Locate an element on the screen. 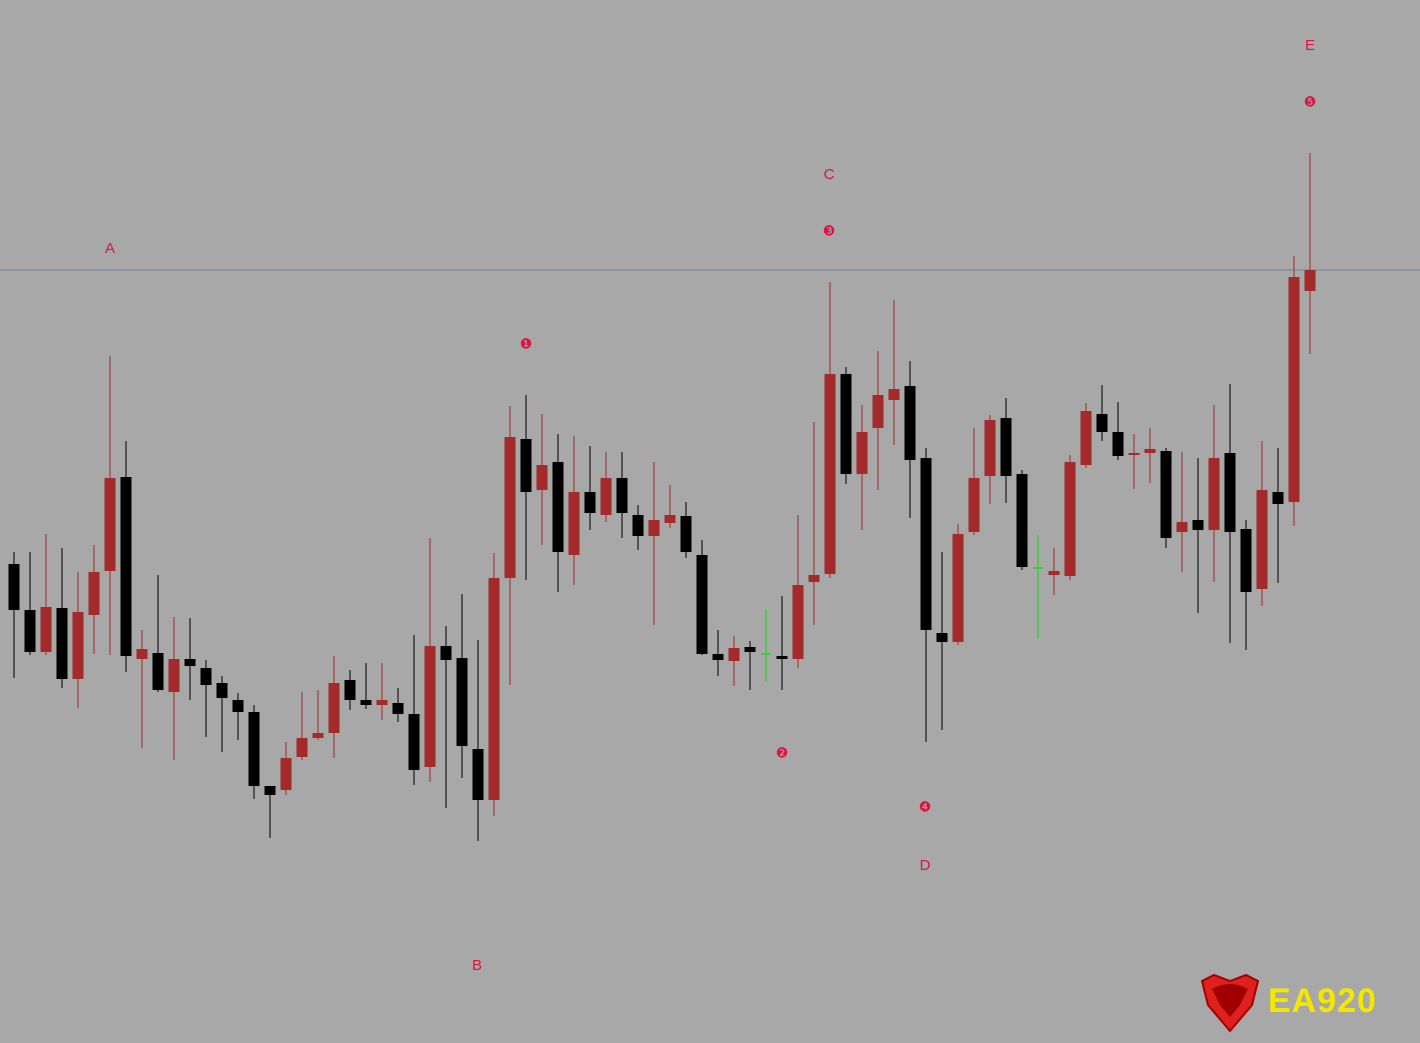  annotation: B is located at coordinates (477, 965).